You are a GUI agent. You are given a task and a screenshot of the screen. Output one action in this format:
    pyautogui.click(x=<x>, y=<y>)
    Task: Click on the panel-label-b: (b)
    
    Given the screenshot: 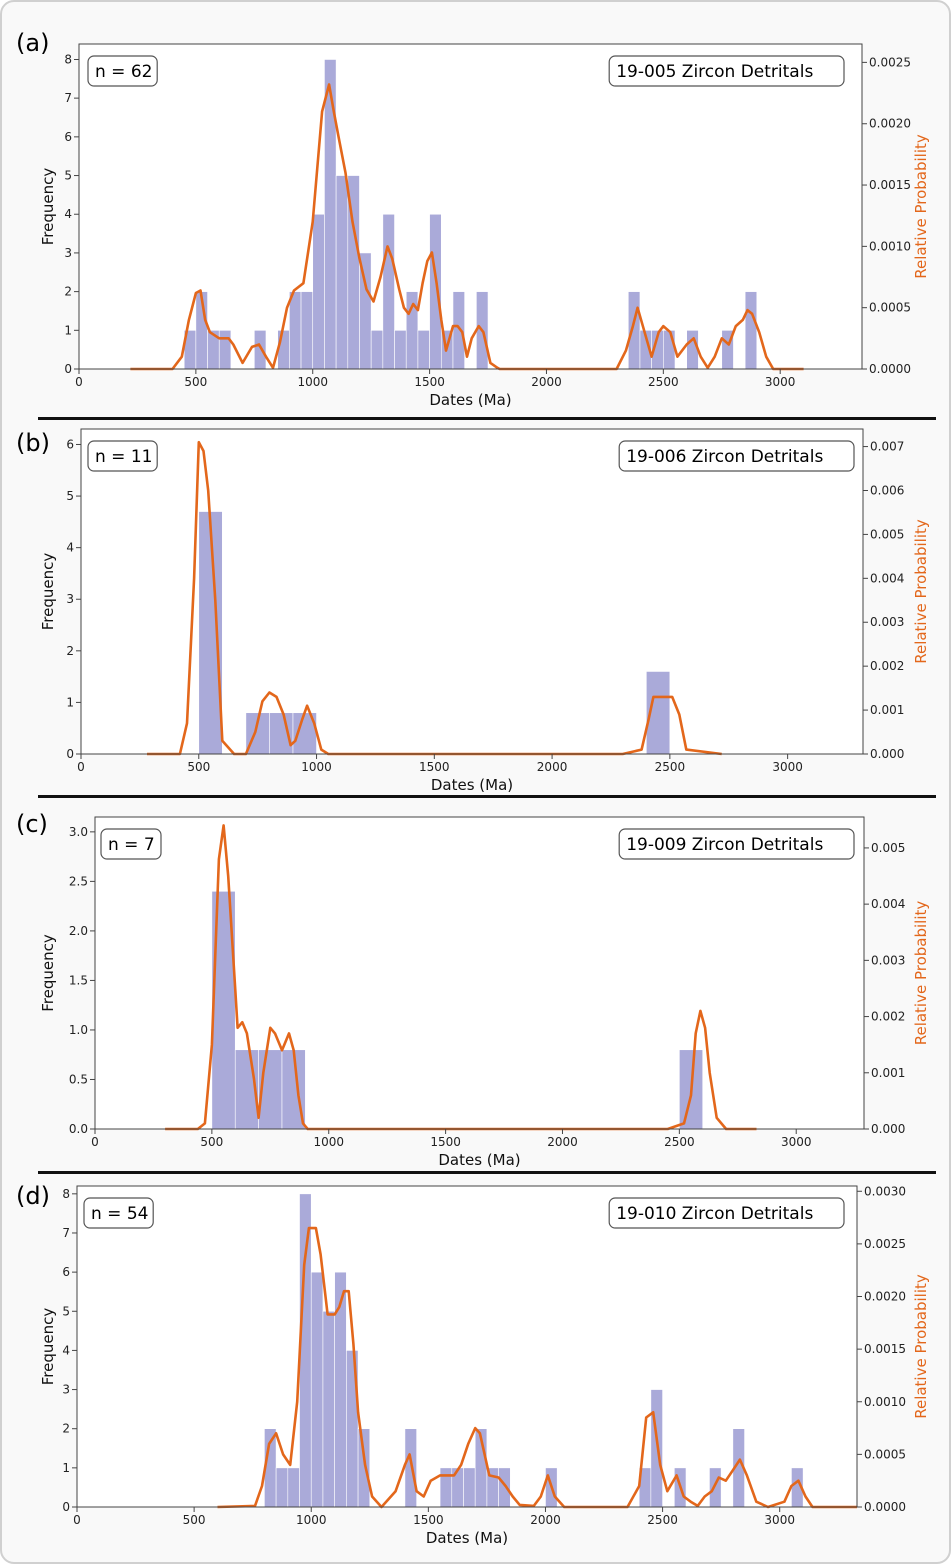 What is the action you would take?
    pyautogui.click(x=33, y=443)
    